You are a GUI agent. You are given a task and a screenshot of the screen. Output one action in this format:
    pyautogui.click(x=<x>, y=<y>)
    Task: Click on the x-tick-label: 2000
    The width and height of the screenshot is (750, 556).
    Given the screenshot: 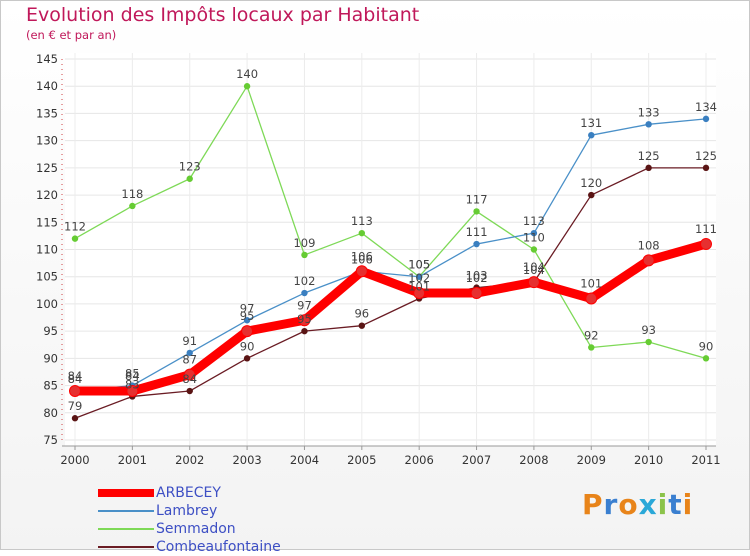 What is the action you would take?
    pyautogui.click(x=74, y=460)
    